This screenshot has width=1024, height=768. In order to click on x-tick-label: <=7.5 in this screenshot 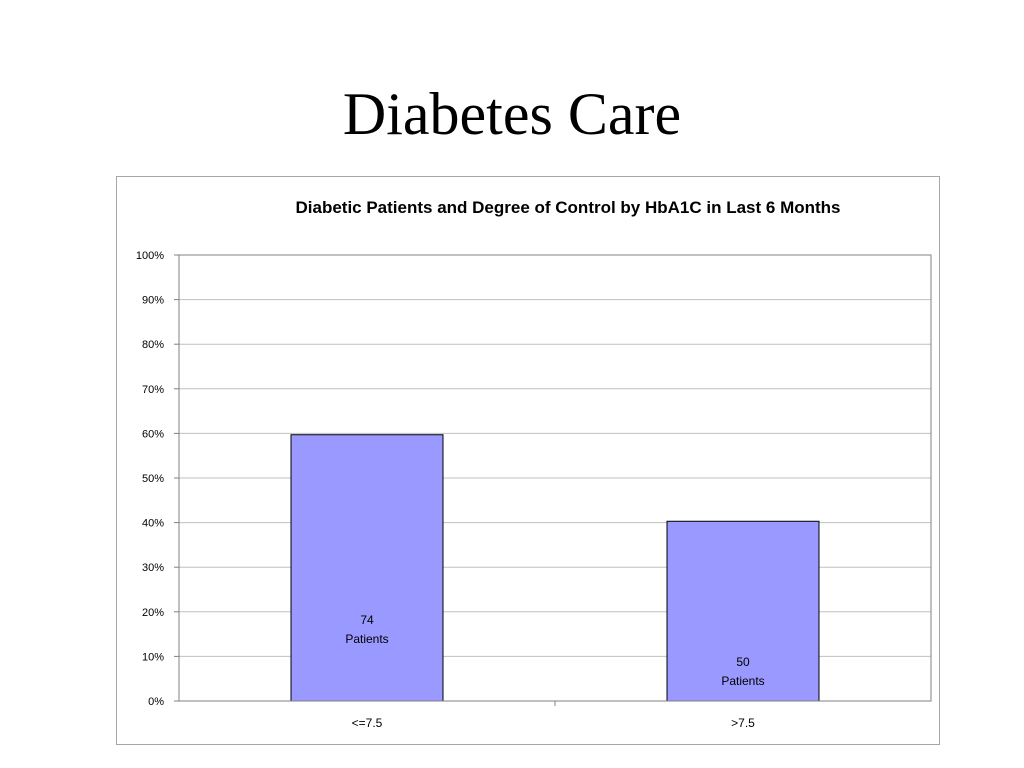, I will do `click(367, 723)`.